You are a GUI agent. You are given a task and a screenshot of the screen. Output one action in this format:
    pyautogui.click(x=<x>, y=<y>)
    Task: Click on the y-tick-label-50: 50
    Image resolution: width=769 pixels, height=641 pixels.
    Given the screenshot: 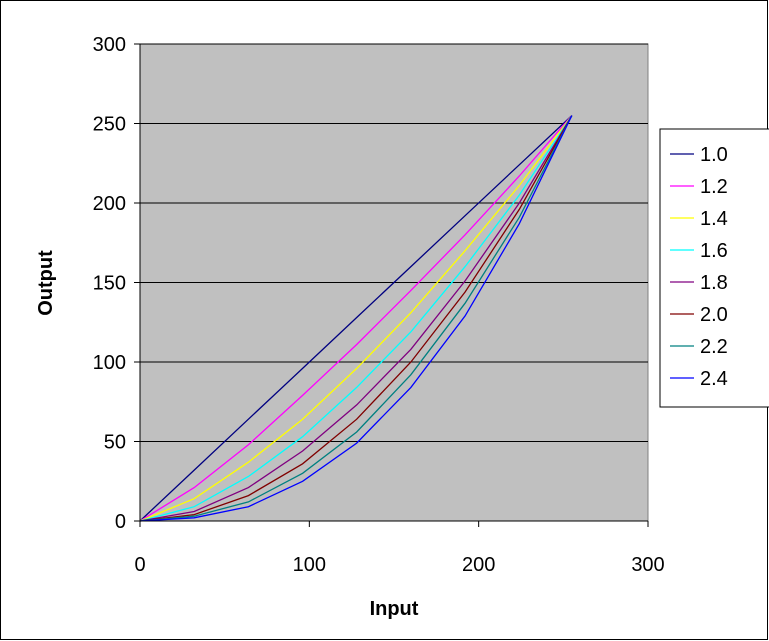 What is the action you would take?
    pyautogui.click(x=115, y=443)
    